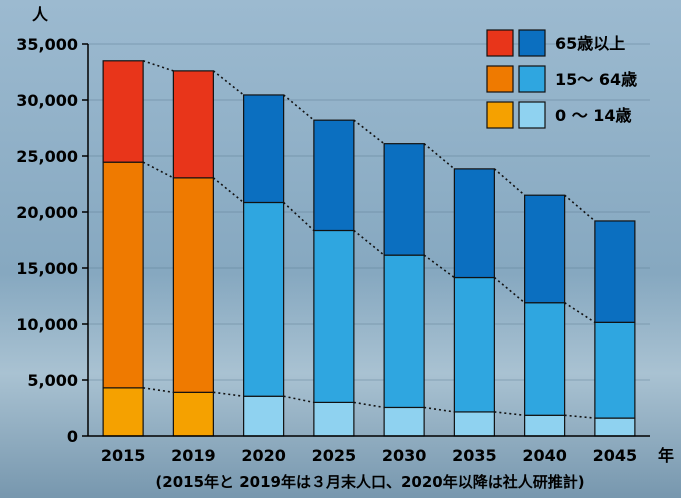 Image resolution: width=681 pixels, height=498 pixels. Describe the element at coordinates (334, 455) in the screenshot. I see `x-tick-label: 2025` at that location.